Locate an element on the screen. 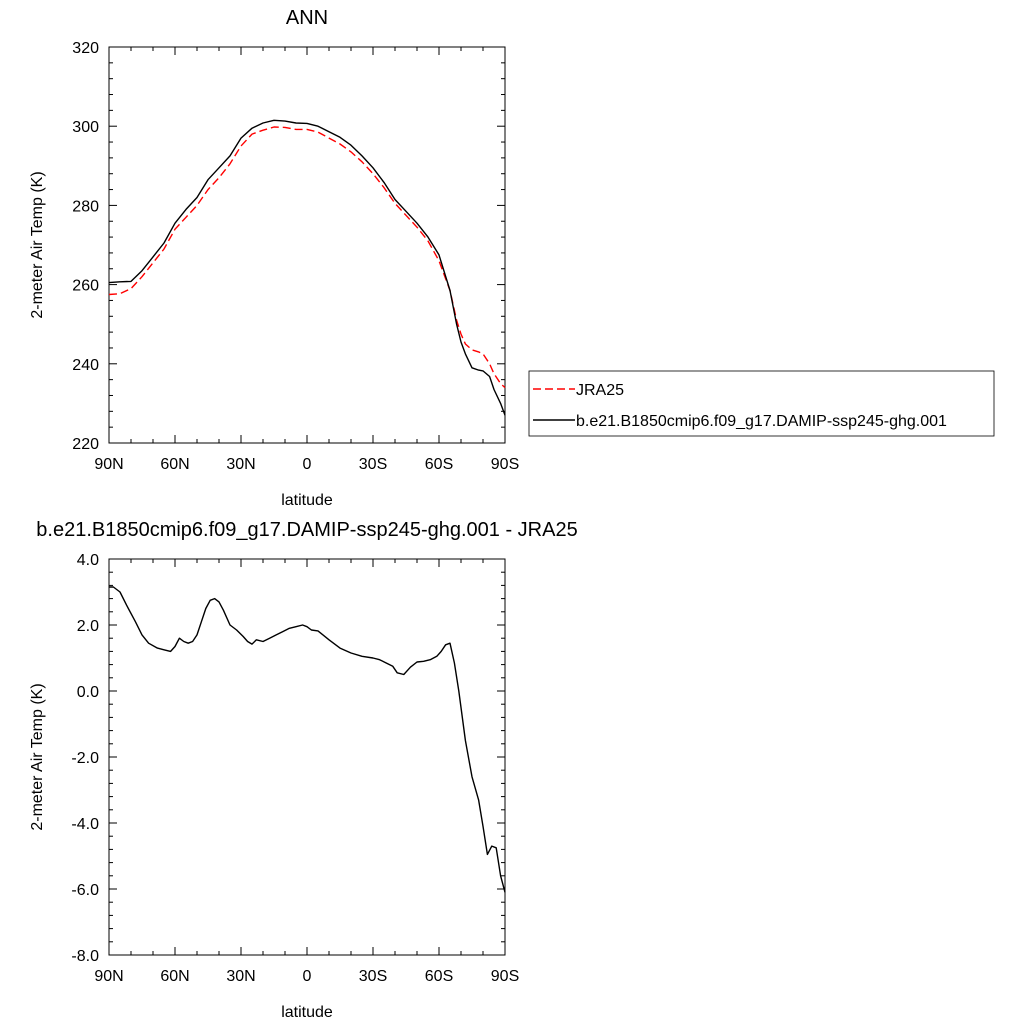 This screenshot has height=1024, width=1024. top-y-tick-label: 320 is located at coordinates (85, 48).